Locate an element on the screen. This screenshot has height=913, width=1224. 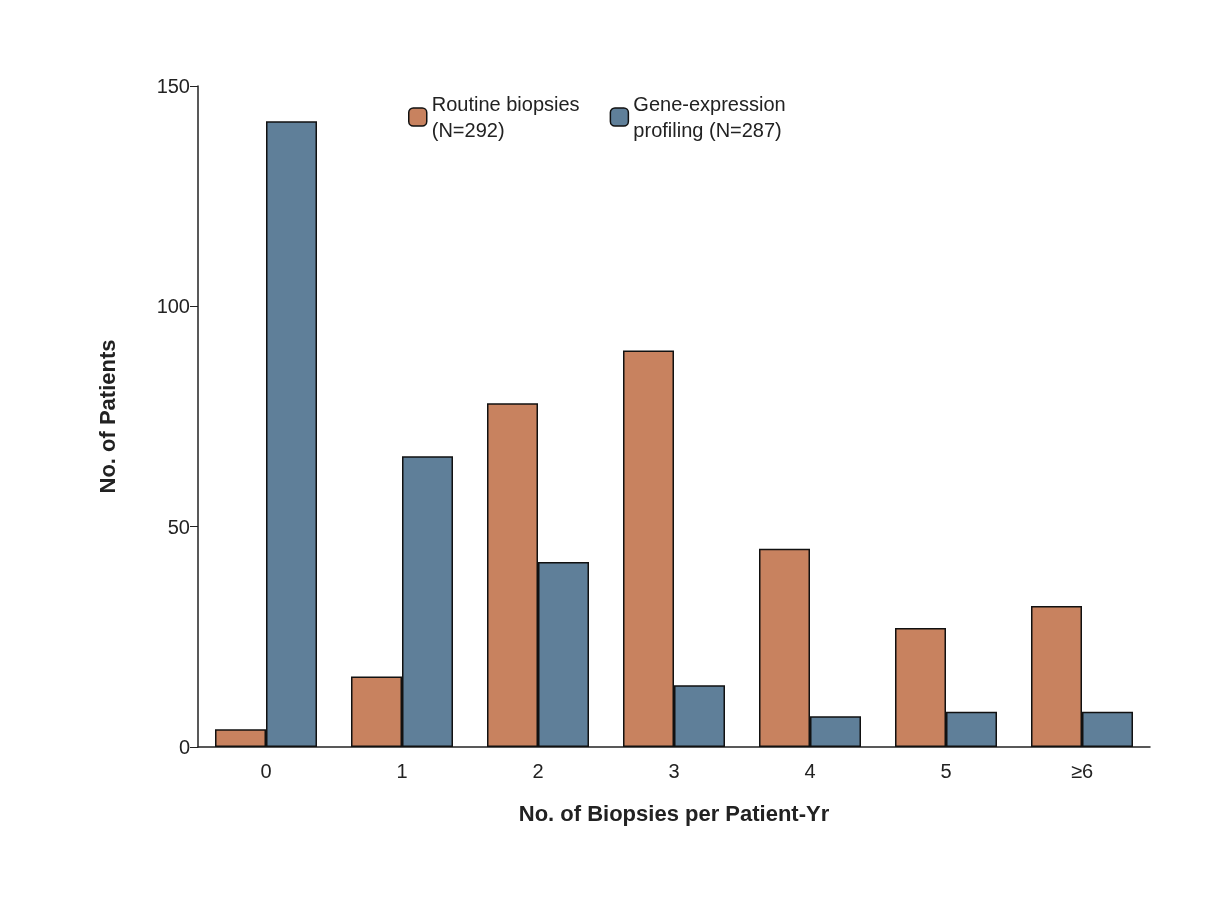
legend-label: Routine biopsies (N=292) is located at coordinates (505, 117).